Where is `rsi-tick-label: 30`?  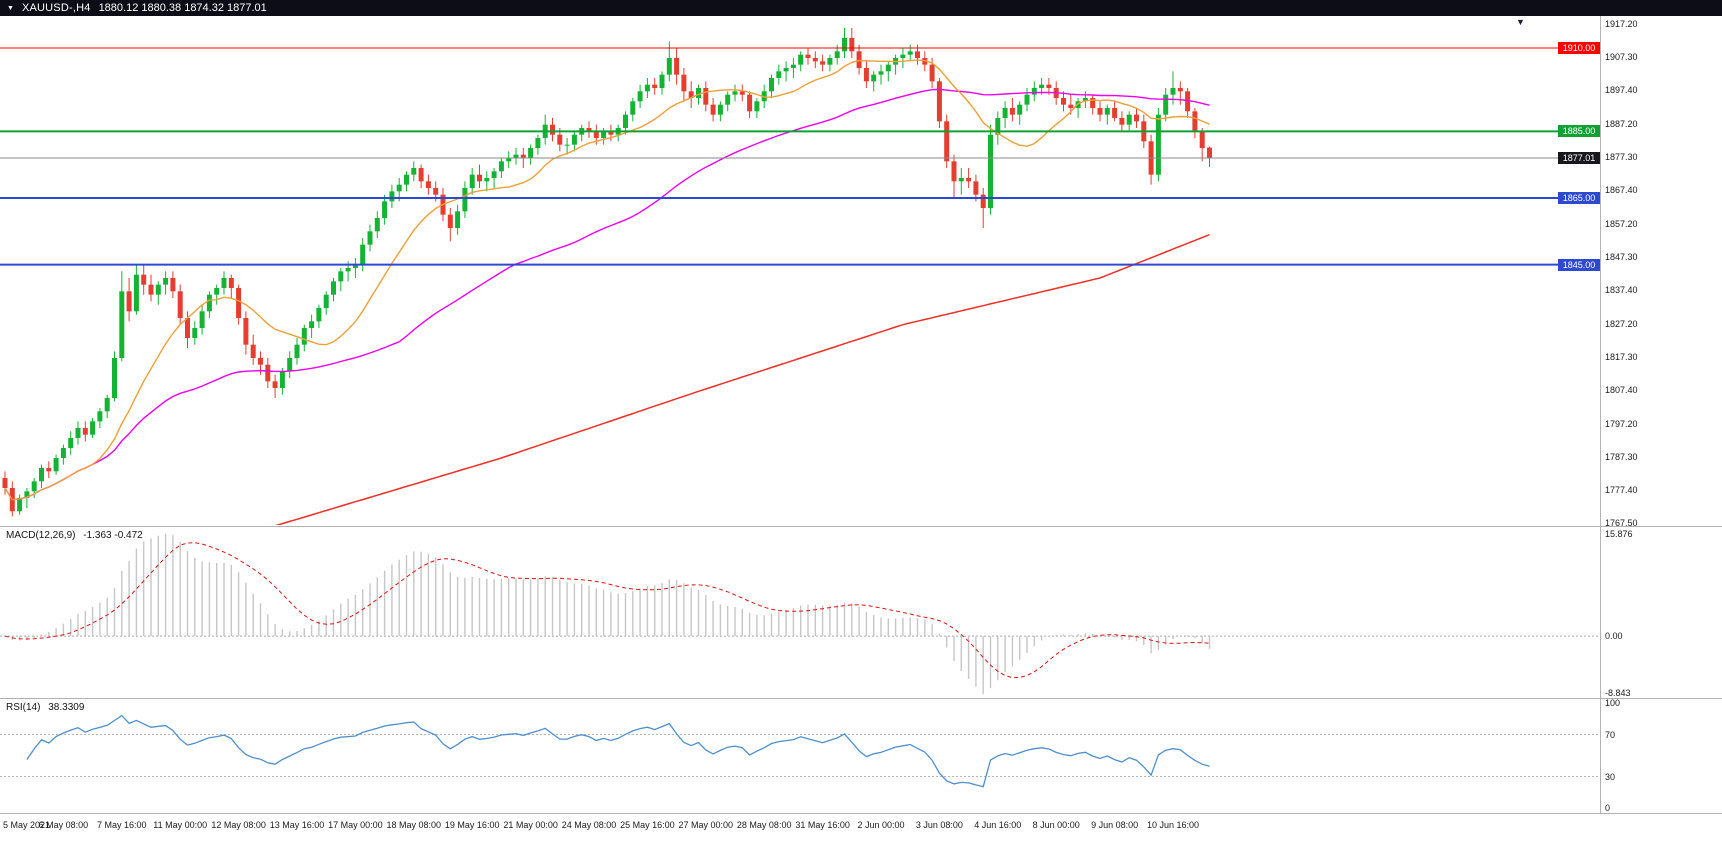 rsi-tick-label: 30 is located at coordinates (1610, 776).